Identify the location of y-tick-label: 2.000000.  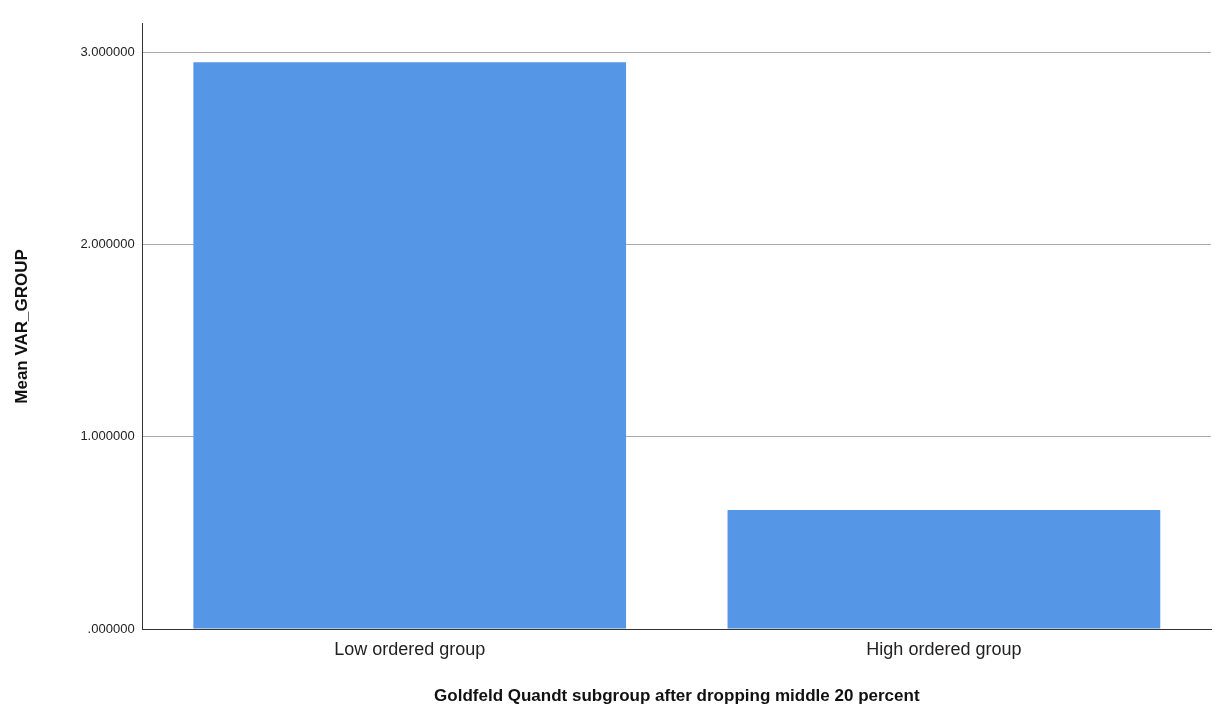
(107, 244).